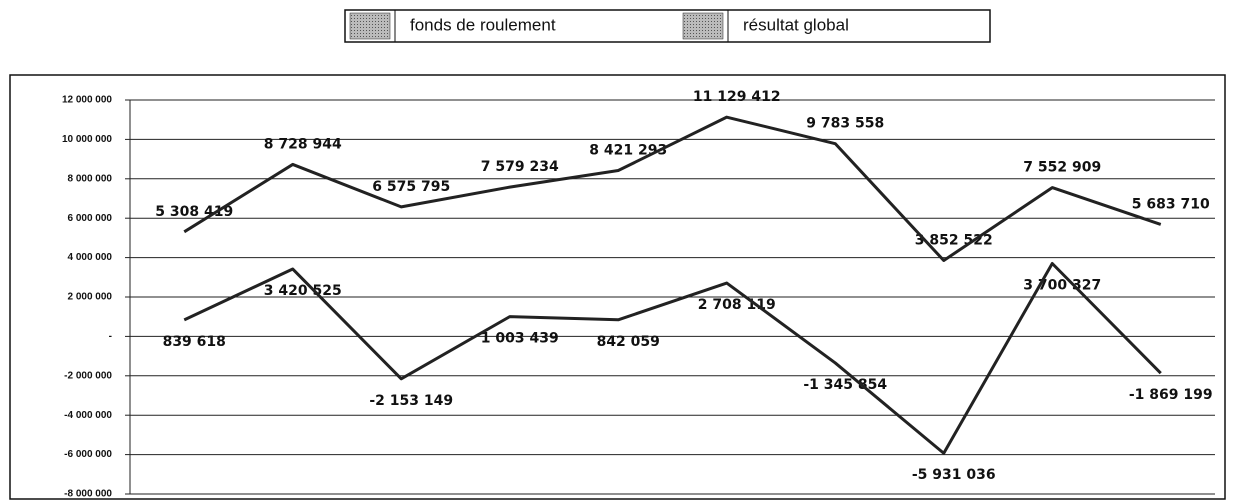 The height and width of the screenshot is (500, 1236). What do you see at coordinates (88, 494) in the screenshot?
I see `y-tick-label: -8 000 000` at bounding box center [88, 494].